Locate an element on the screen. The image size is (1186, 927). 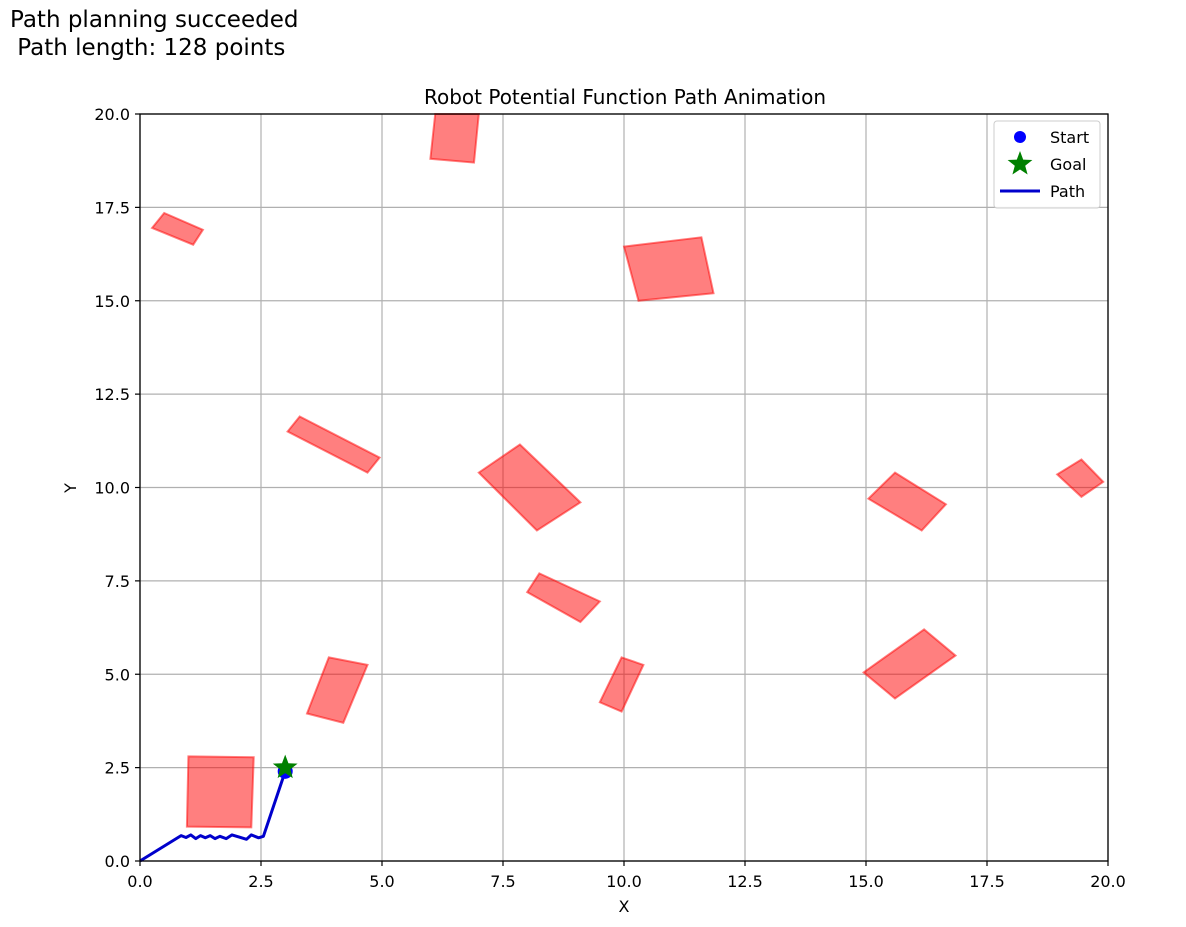
x-tick-label-5: 12.5 is located at coordinates (745, 881).